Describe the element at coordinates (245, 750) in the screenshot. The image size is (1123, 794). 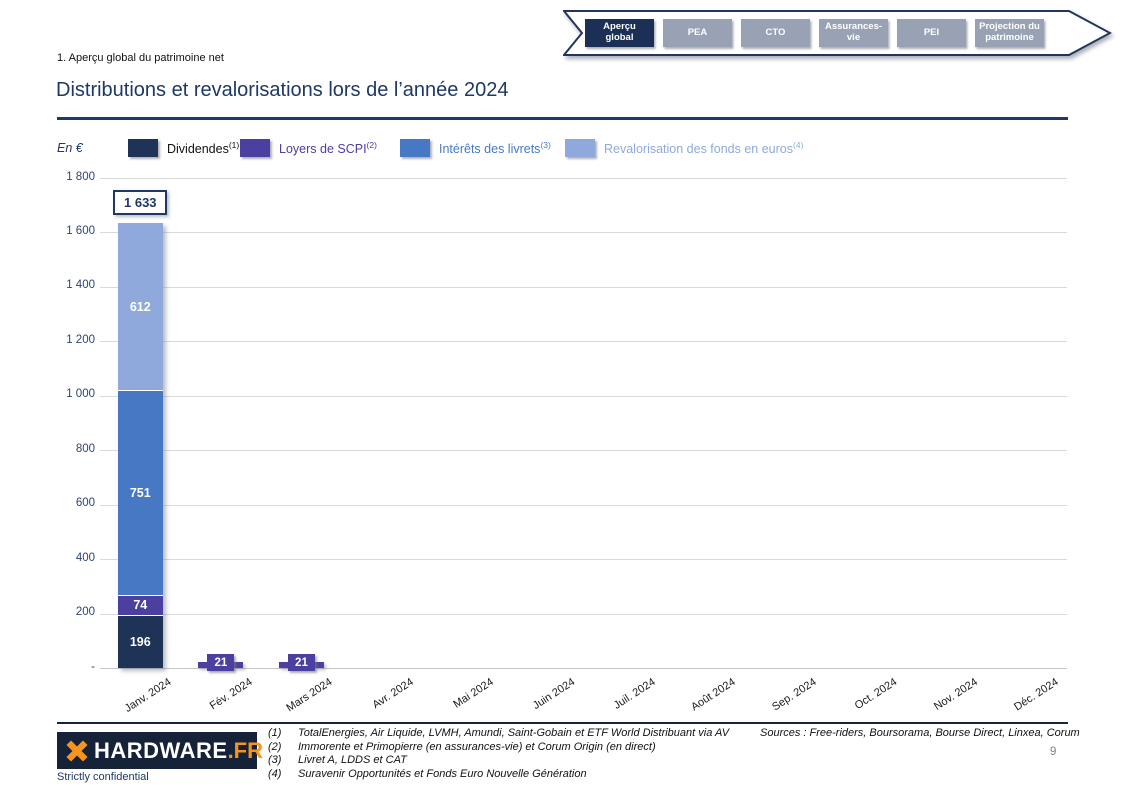
I see `logo-suffix: .FR` at that location.